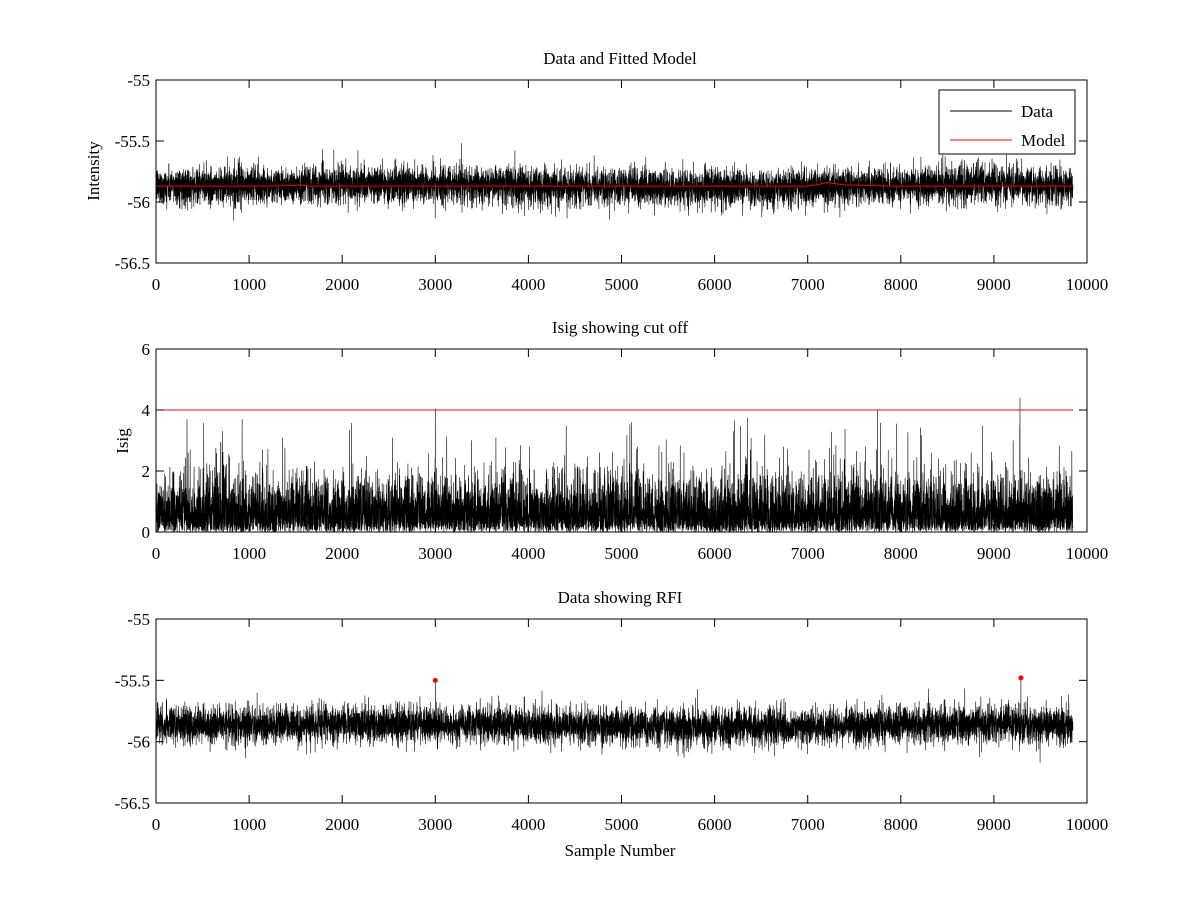 The height and width of the screenshot is (900, 1200). I want to click on legend-box, so click(1007, 122).